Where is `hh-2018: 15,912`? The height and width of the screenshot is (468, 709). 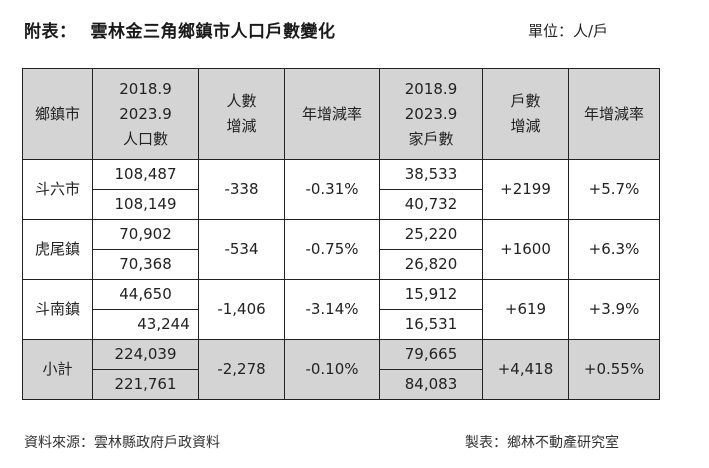 hh-2018: 15,912 is located at coordinates (431, 294).